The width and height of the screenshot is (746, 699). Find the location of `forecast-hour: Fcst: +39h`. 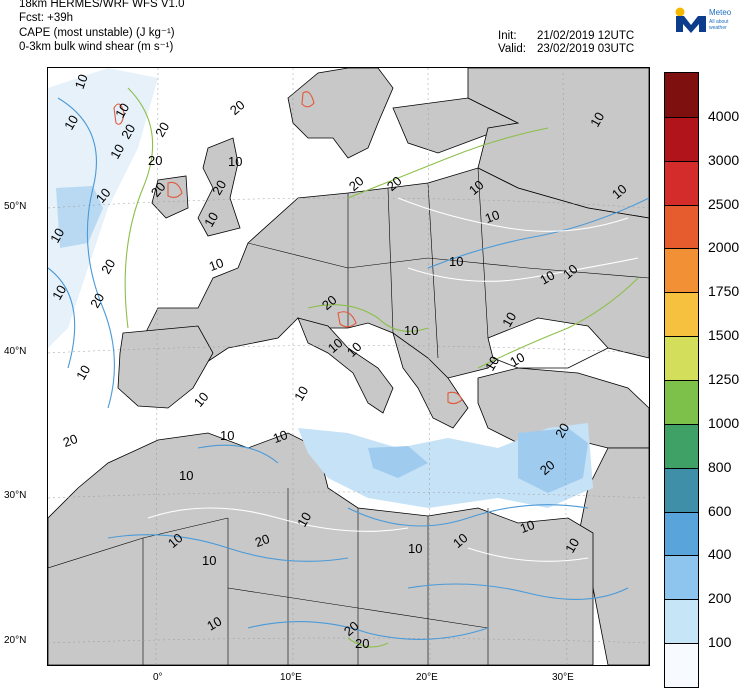

forecast-hour: Fcst: +39h is located at coordinates (46, 18).